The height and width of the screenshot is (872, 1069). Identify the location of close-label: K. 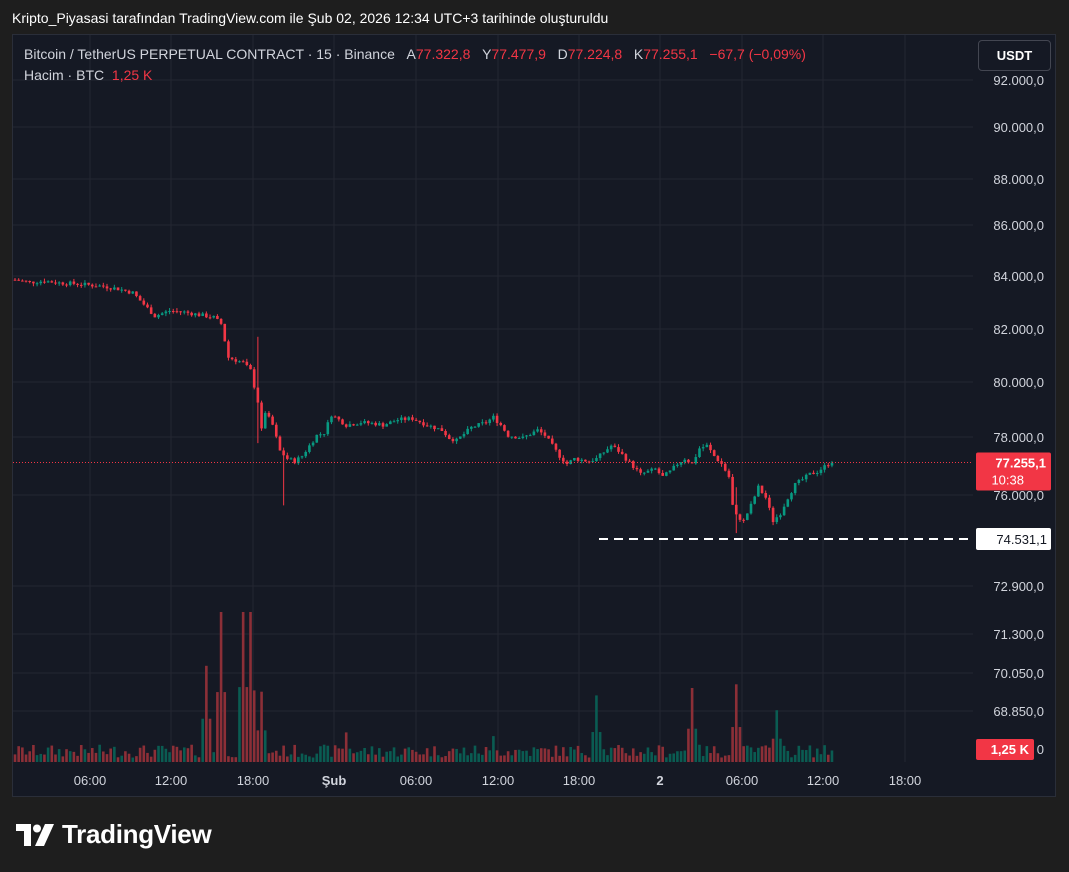
(638, 54).